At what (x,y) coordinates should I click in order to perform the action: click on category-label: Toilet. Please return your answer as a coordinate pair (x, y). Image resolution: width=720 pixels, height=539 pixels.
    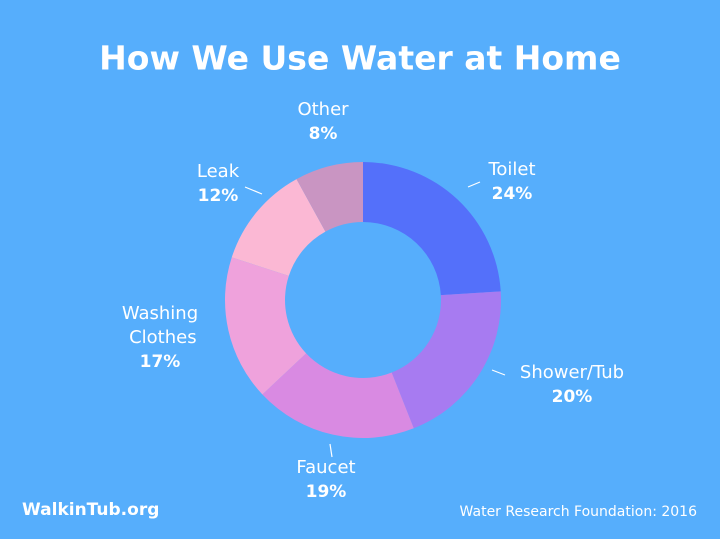
    Looking at the image, I should click on (511, 169).